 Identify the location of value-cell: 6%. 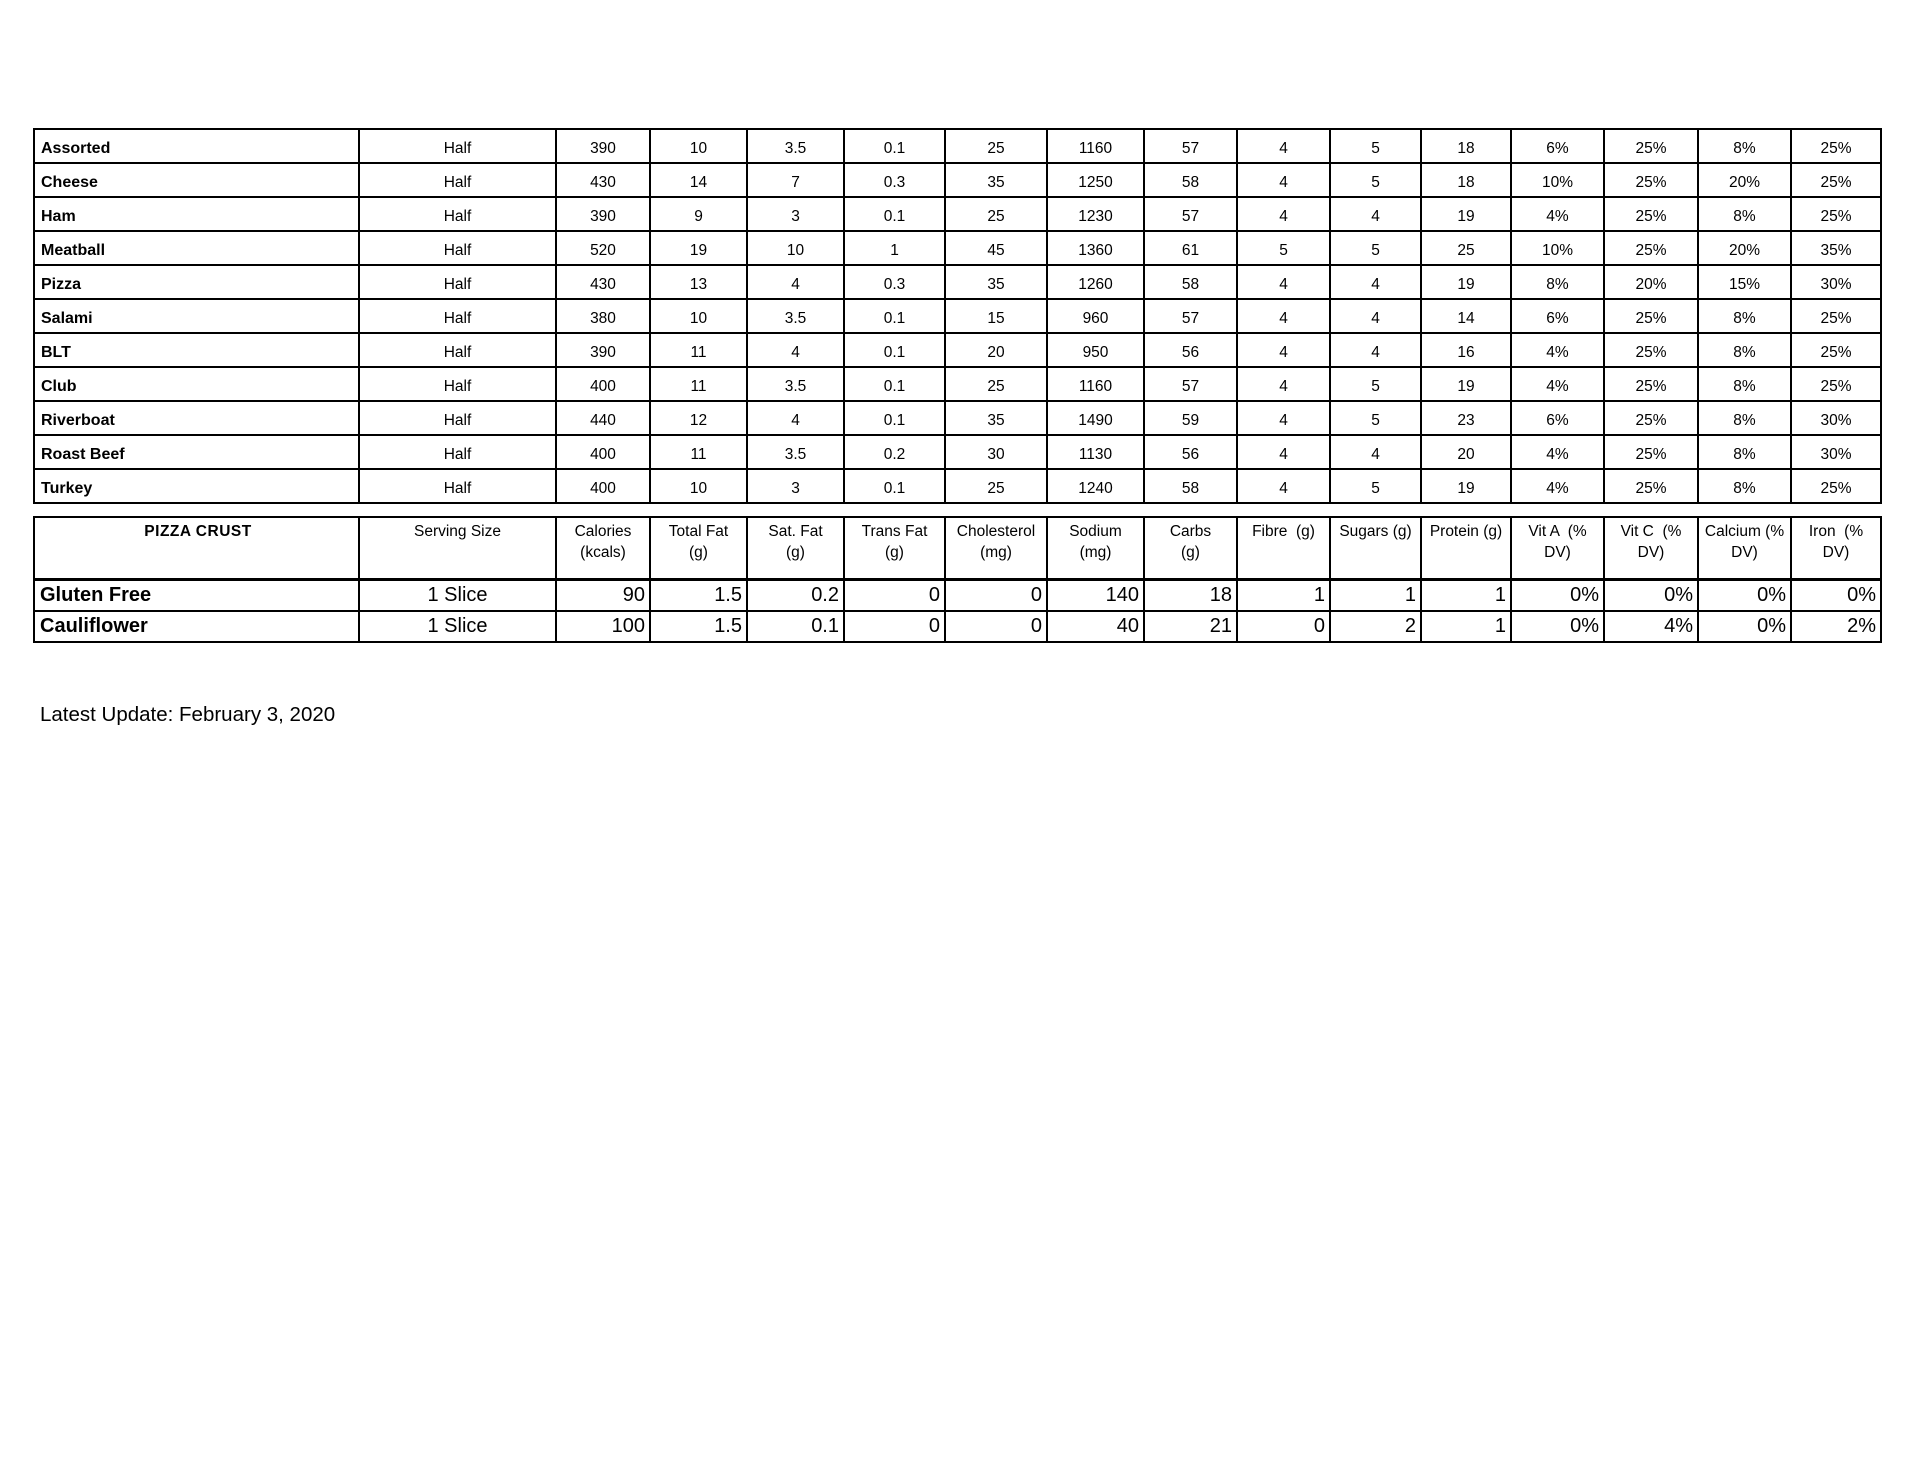
(1557, 316).